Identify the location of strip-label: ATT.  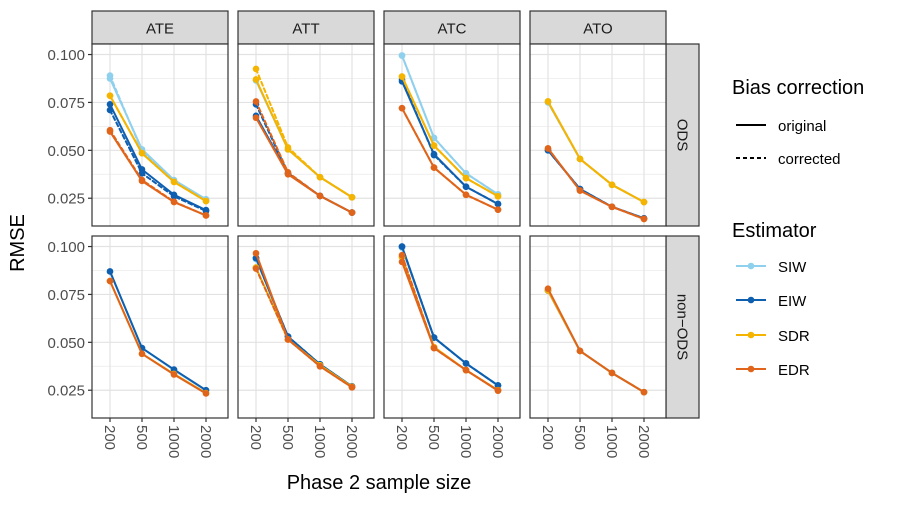
(305, 29).